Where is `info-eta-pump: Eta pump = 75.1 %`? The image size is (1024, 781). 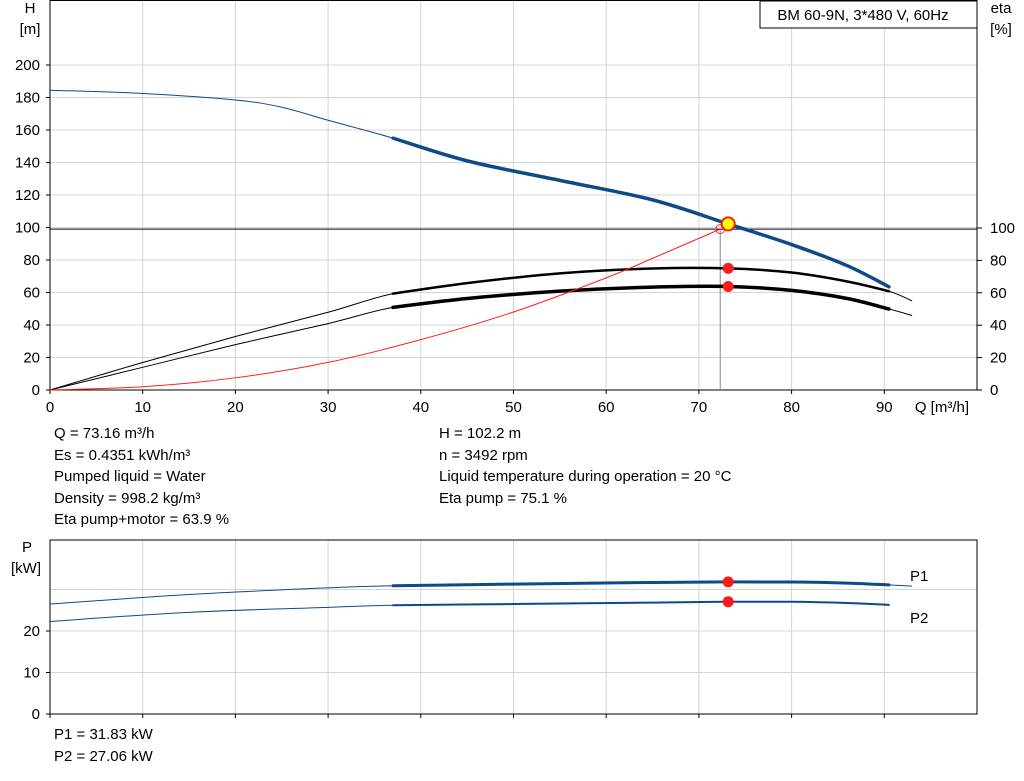 info-eta-pump: Eta pump = 75.1 % is located at coordinates (503, 498).